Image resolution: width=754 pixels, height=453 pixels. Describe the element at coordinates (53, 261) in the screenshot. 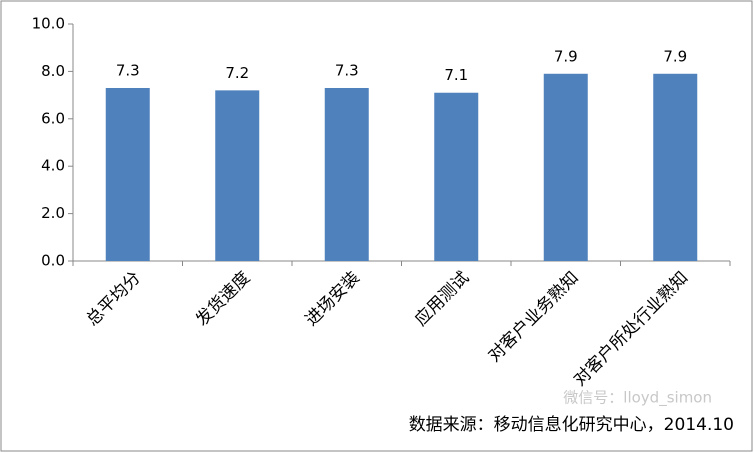

I see `y-tick-label: 0.0` at that location.